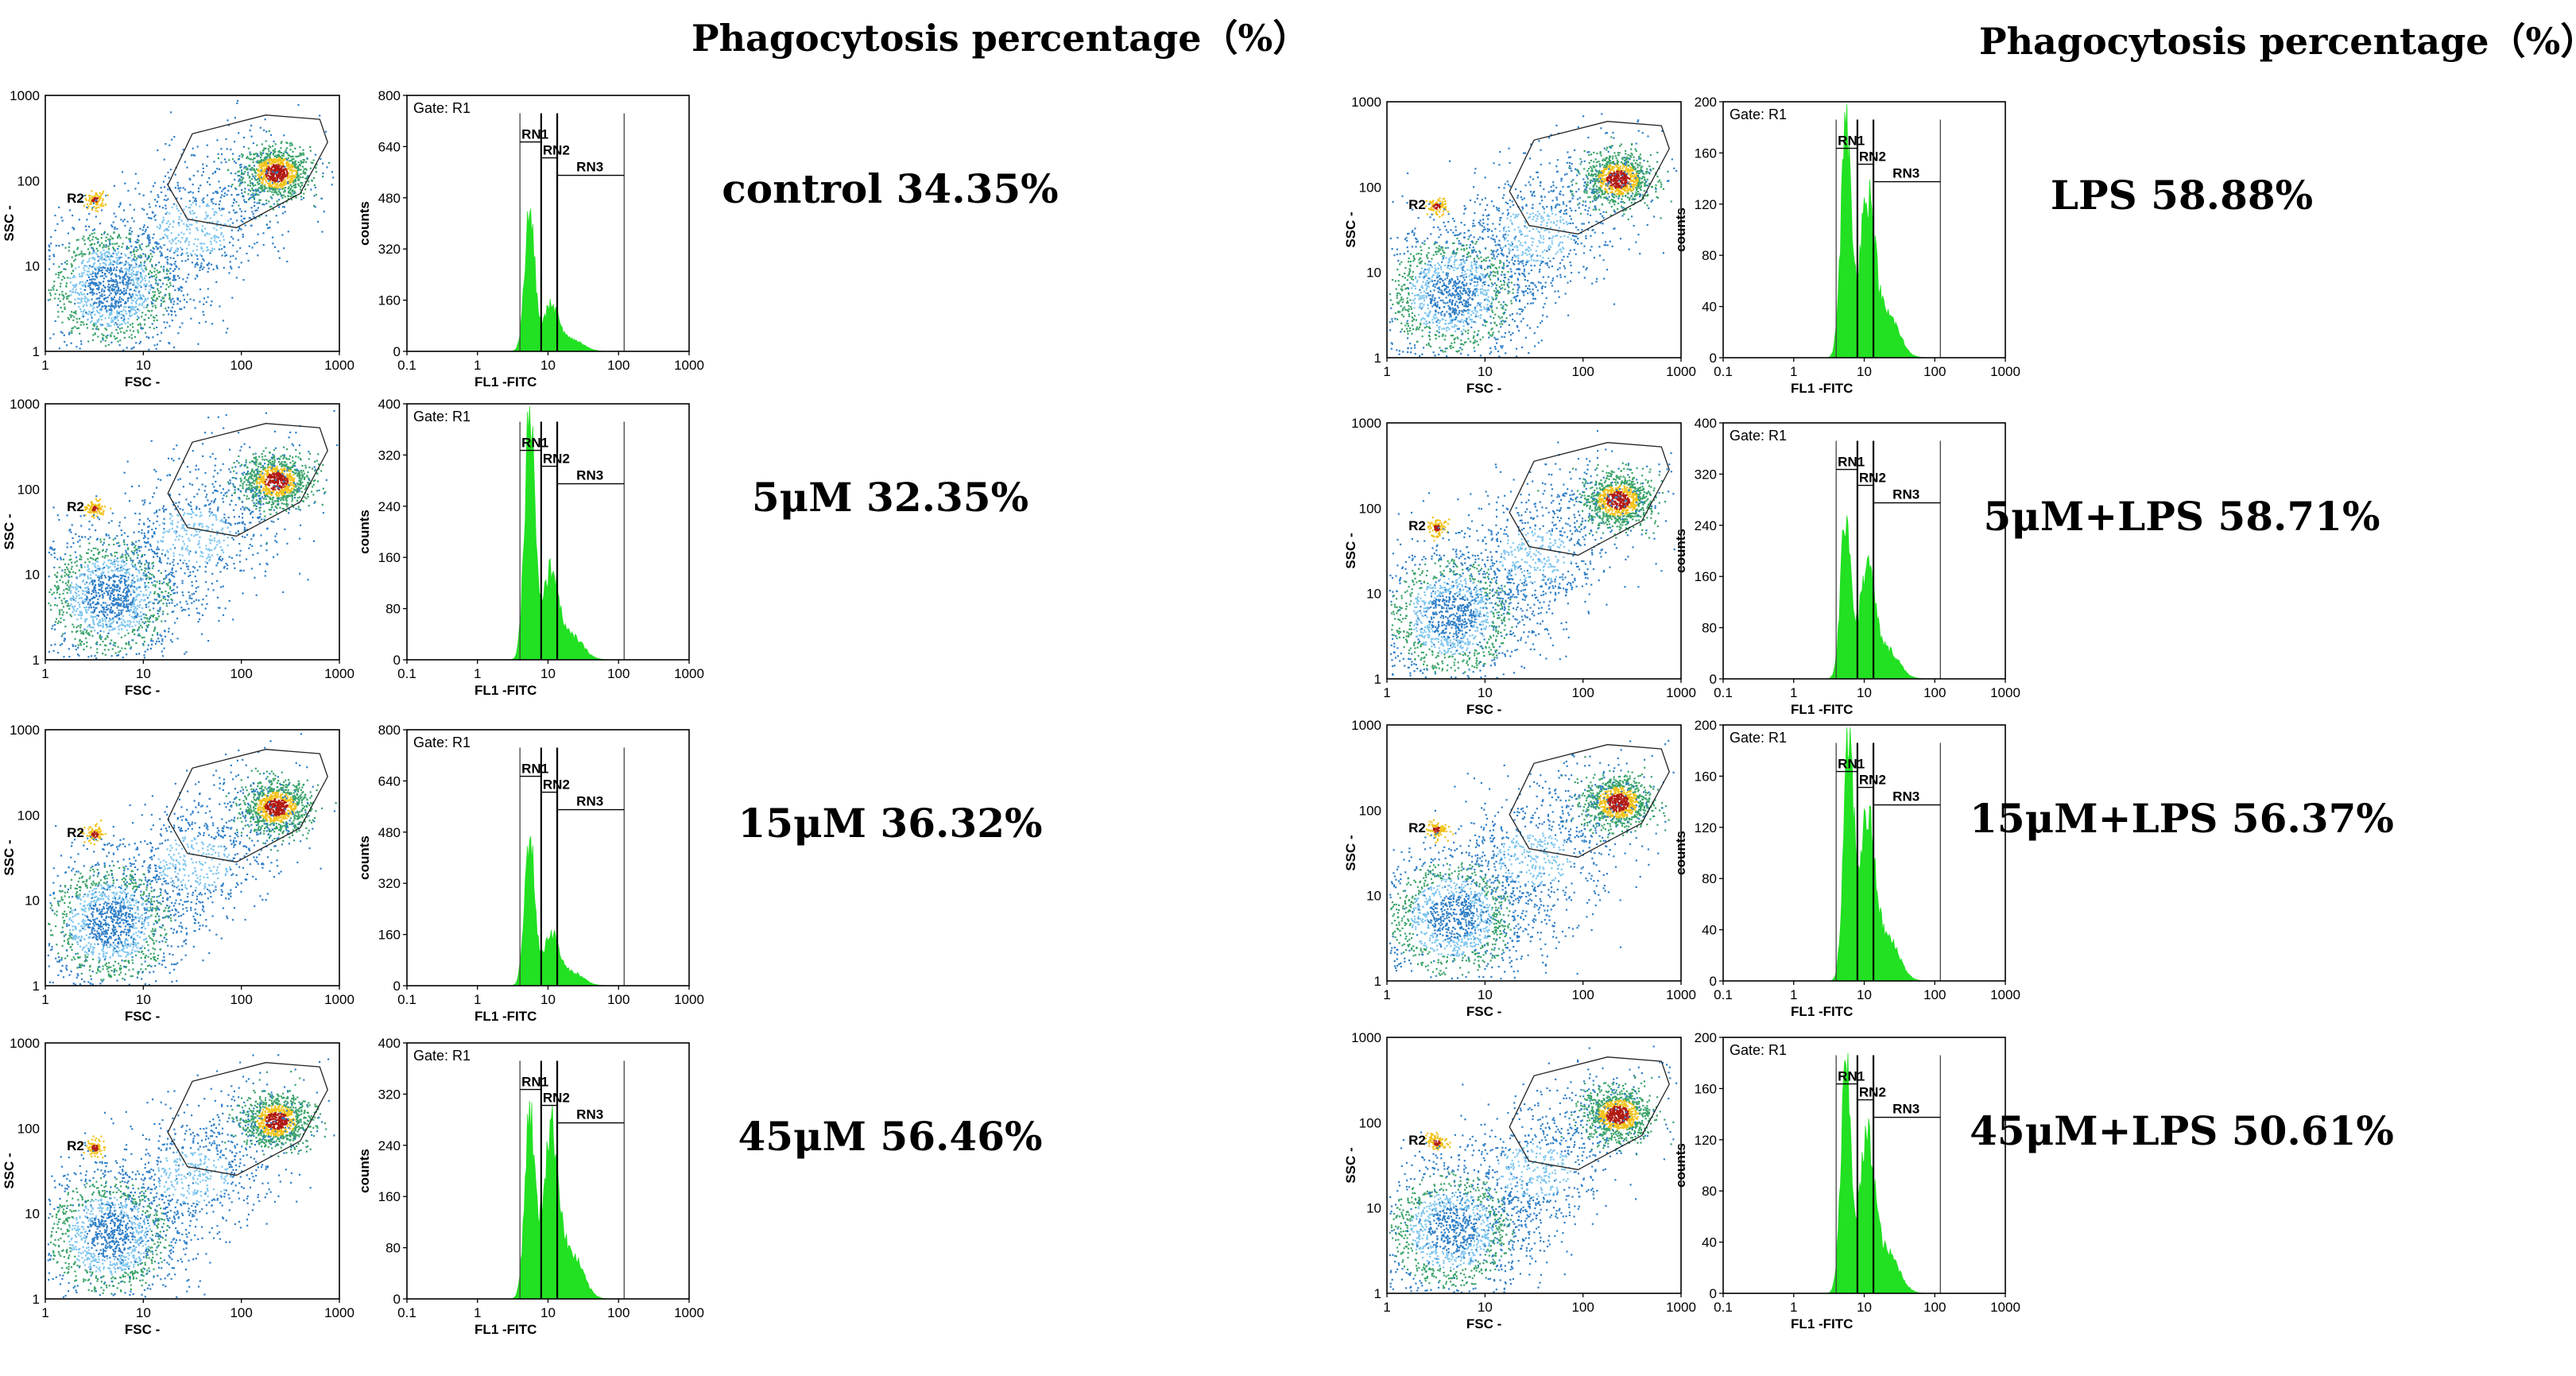  What do you see at coordinates (890, 188) in the screenshot?
I see `phagocytosis-label: control 34.35%` at bounding box center [890, 188].